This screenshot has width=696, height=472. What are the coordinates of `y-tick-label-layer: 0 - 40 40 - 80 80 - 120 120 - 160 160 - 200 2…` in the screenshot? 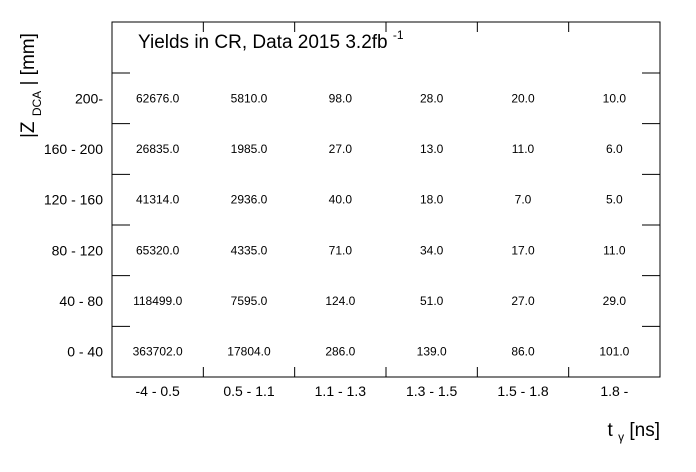 It's located at (73, 224).